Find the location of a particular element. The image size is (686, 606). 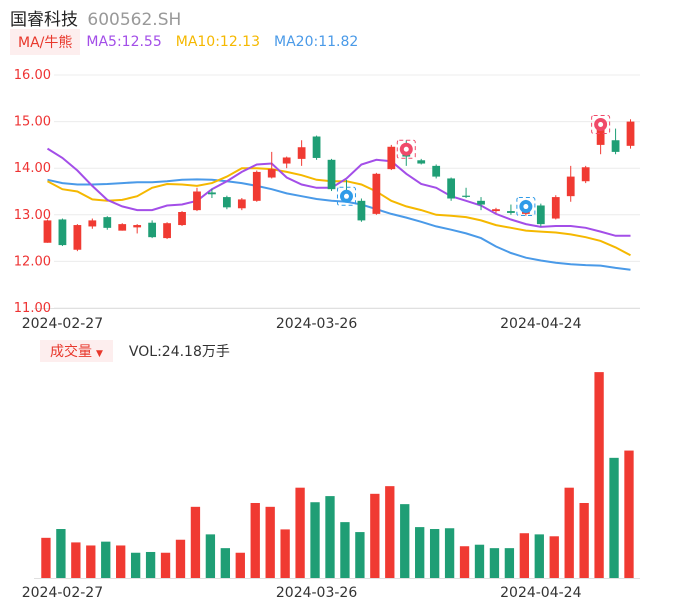

ma-legend: MA/牛熊 MA5:12.55 MA10:12.13 MA20:11.82 is located at coordinates (191, 42).